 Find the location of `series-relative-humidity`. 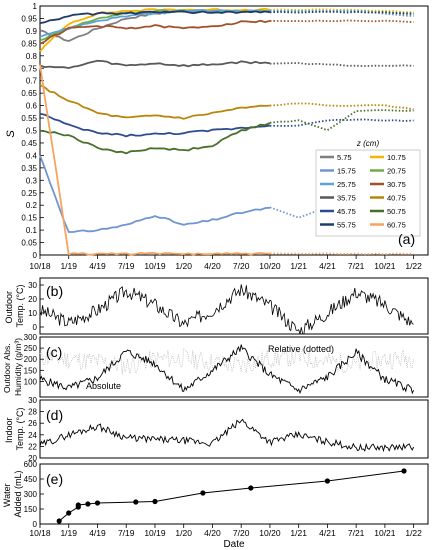

series-relative-humidity is located at coordinates (226, 360).